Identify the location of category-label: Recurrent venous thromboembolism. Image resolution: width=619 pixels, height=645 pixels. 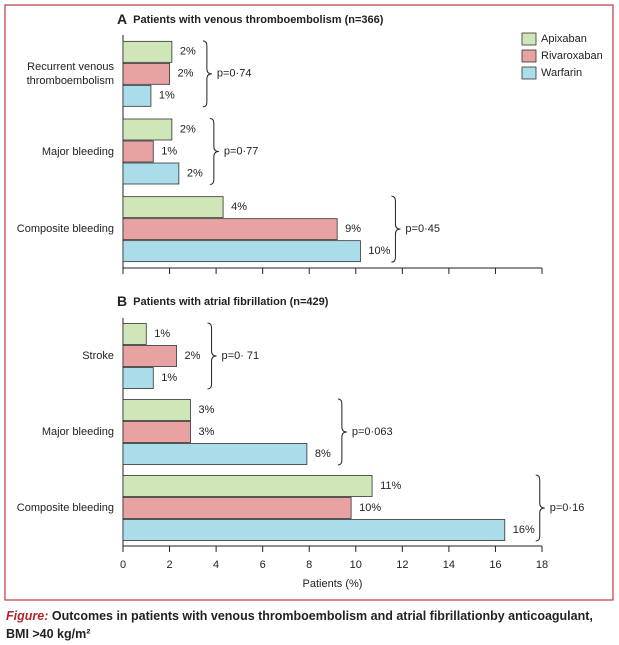
(70, 73).